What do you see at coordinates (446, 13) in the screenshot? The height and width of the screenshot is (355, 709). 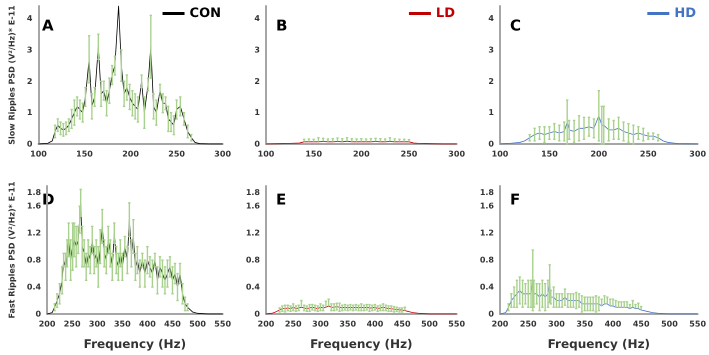 I see `legend-label: LD` at bounding box center [446, 13].